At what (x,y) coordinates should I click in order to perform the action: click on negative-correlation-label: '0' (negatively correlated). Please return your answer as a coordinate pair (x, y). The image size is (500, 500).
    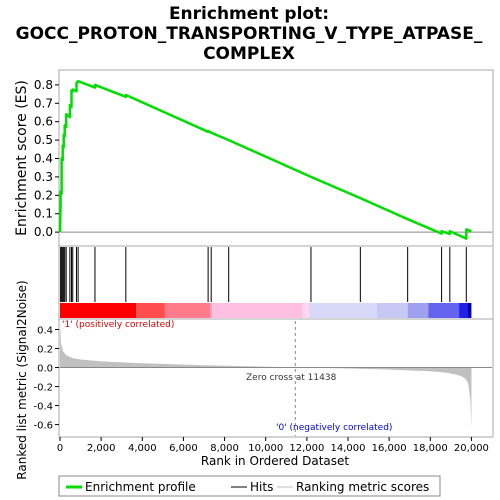
    Looking at the image, I should click on (334, 428).